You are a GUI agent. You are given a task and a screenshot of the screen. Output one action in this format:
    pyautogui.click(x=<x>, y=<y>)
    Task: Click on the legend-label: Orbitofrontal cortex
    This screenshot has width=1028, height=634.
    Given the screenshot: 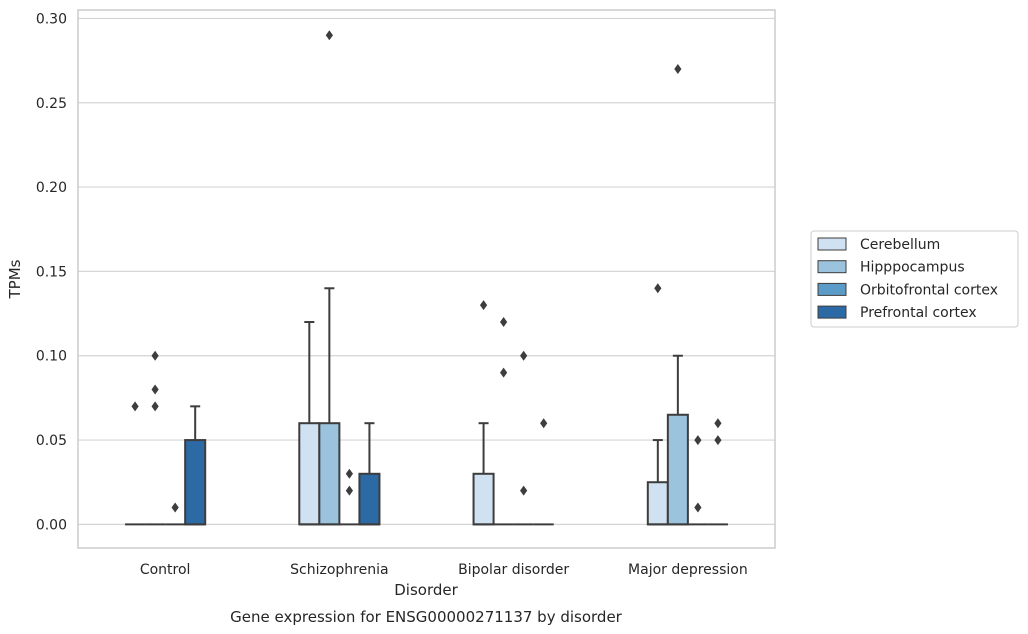 What is the action you would take?
    pyautogui.click(x=929, y=290)
    